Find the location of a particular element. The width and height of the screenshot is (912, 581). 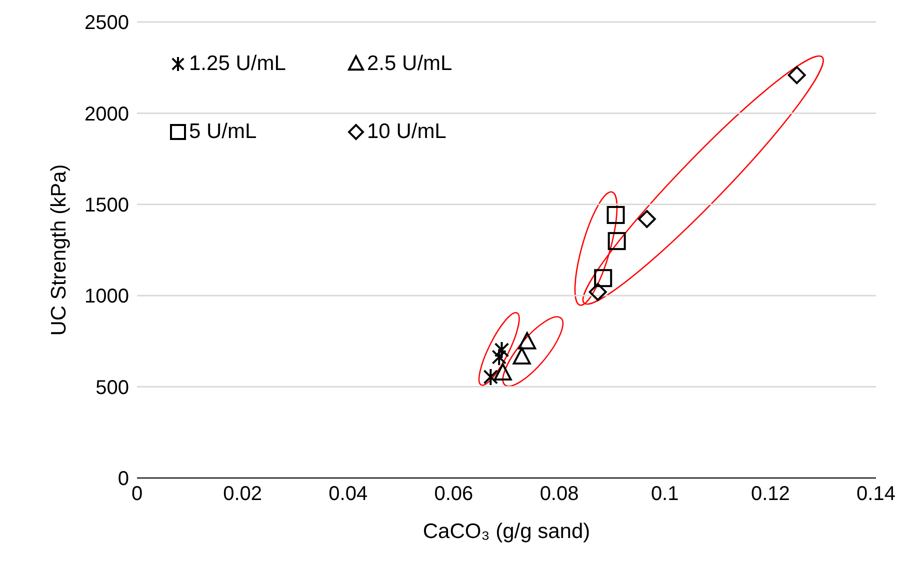

y-axis-title: UC Strength (kPa) is located at coordinates (58, 250).